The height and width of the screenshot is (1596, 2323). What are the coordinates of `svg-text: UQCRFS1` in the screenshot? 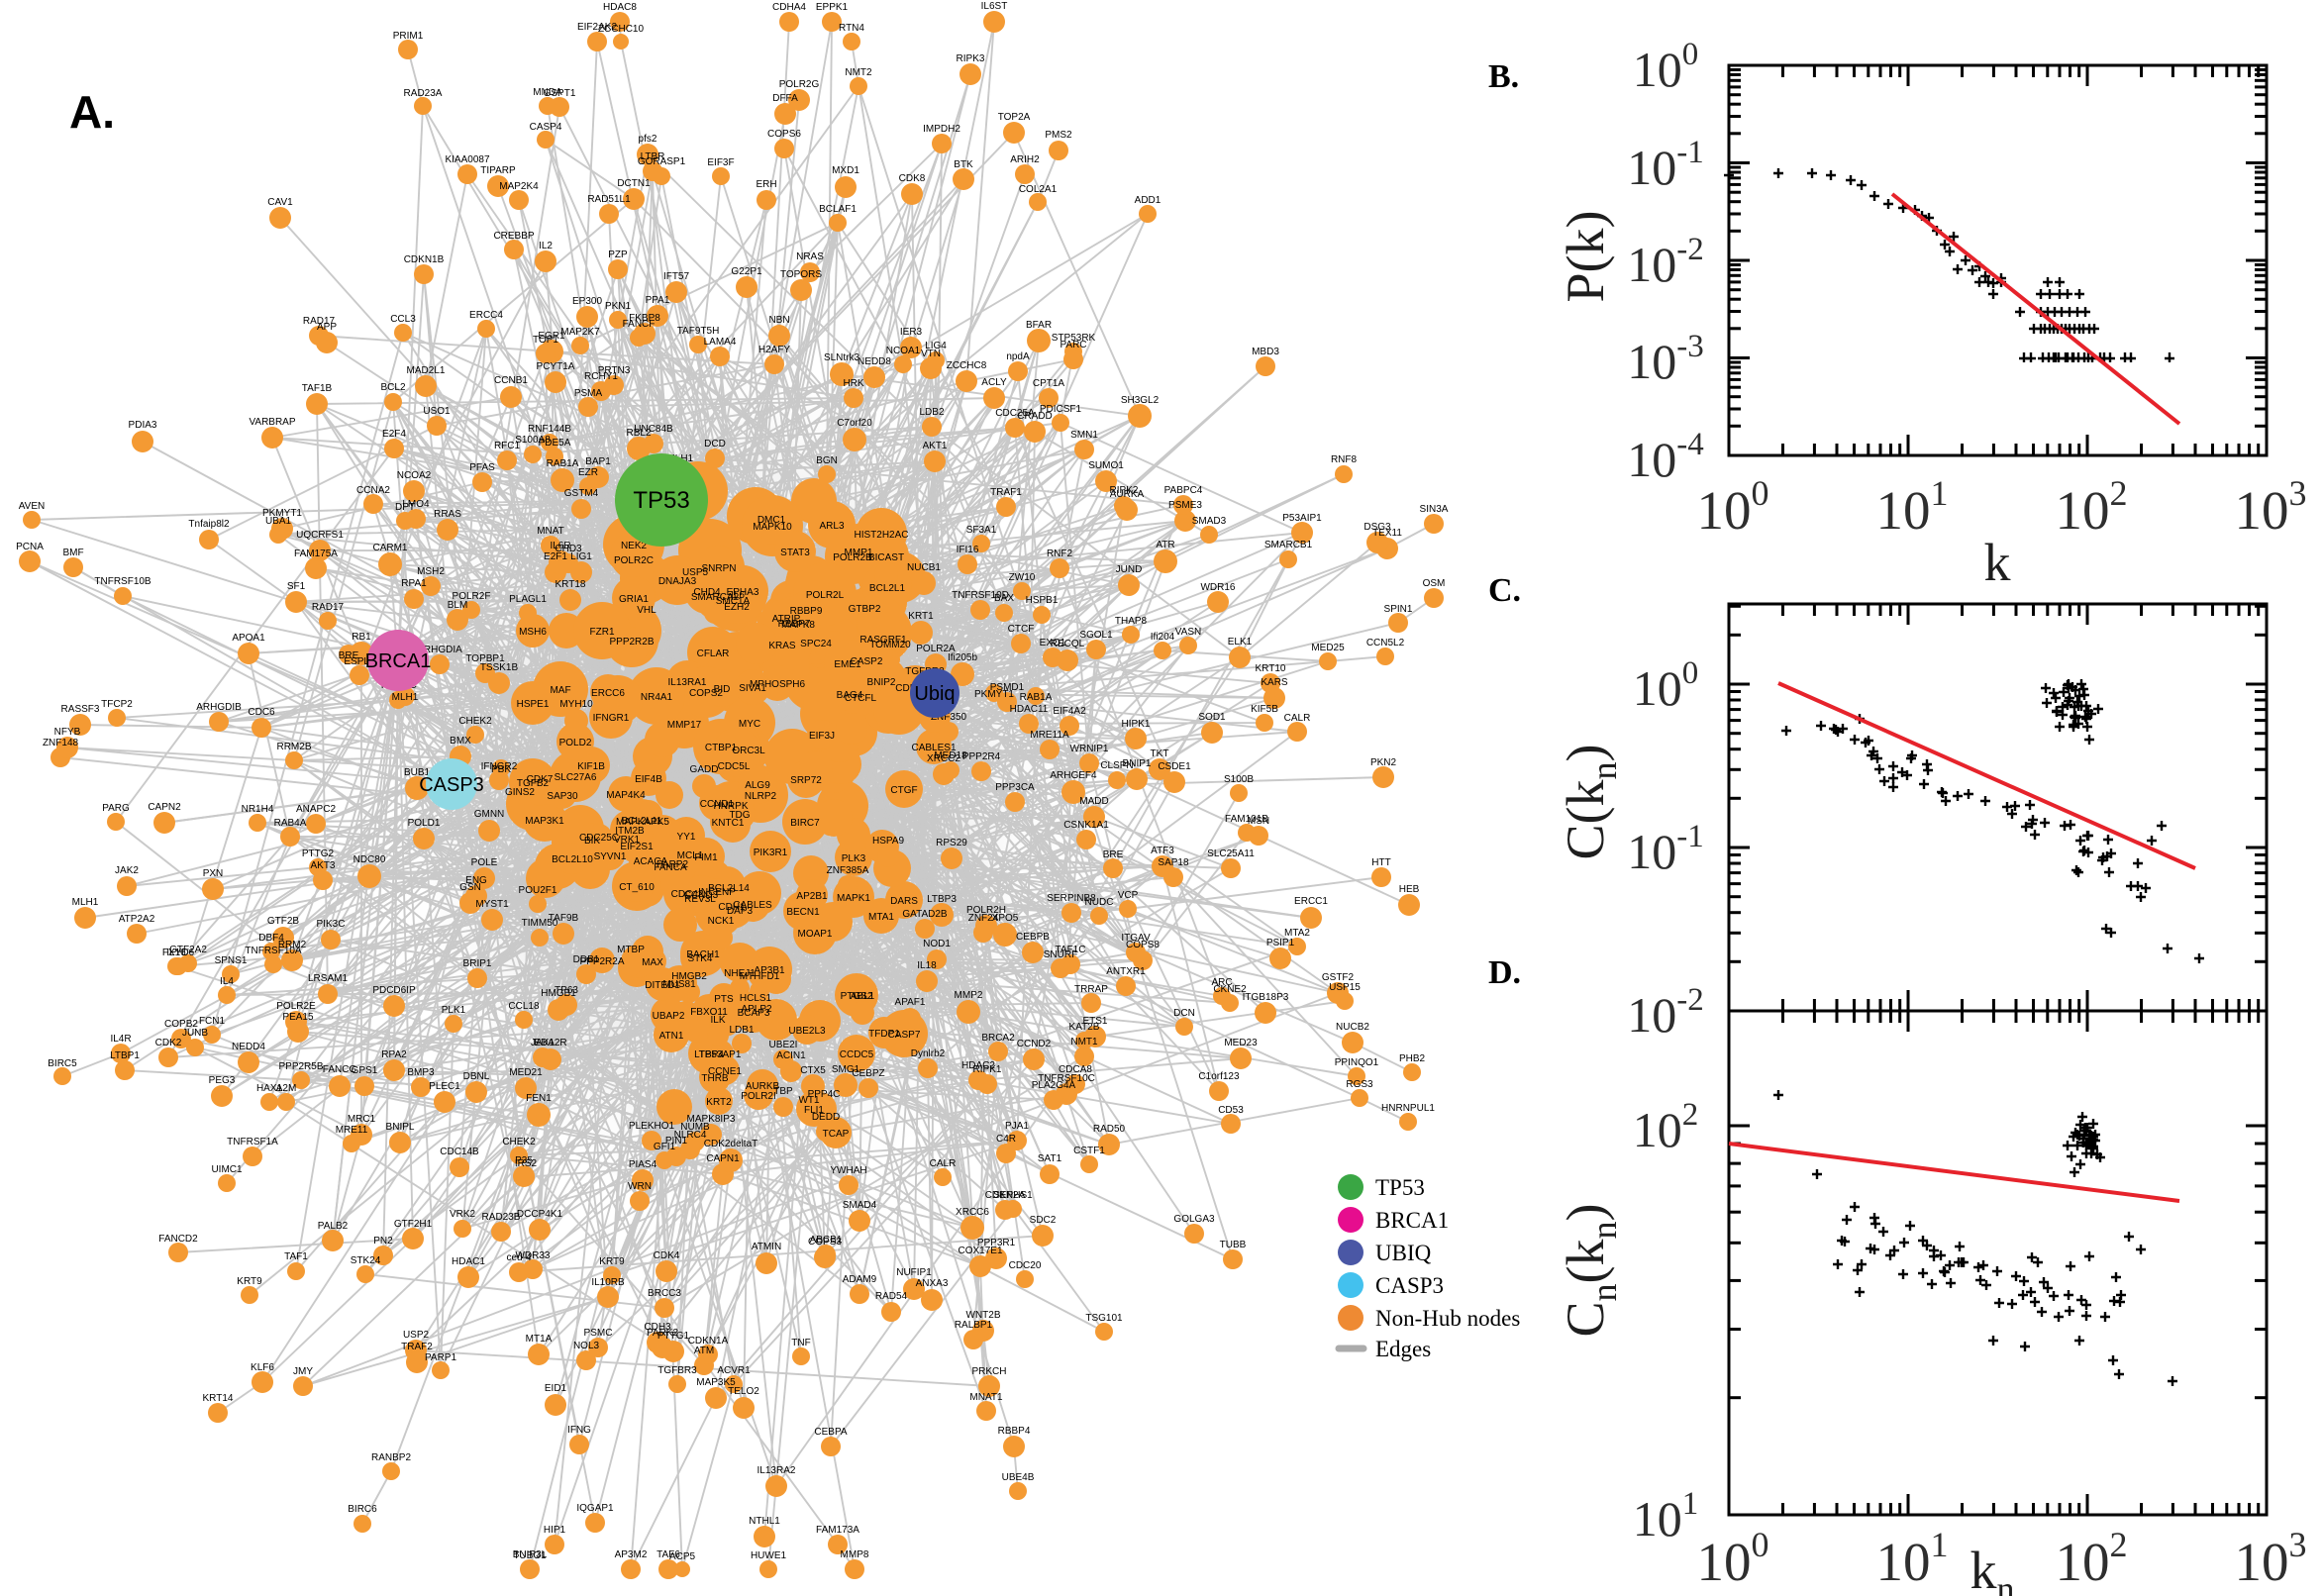 It's located at (320, 535).